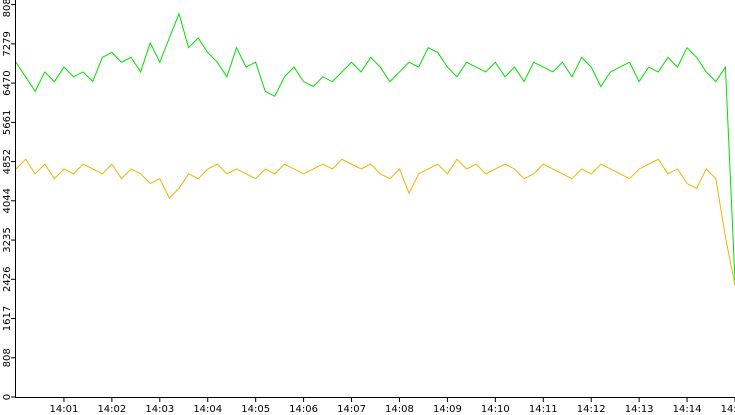  I want to click on y-tick-label: 5661, so click(7, 122).